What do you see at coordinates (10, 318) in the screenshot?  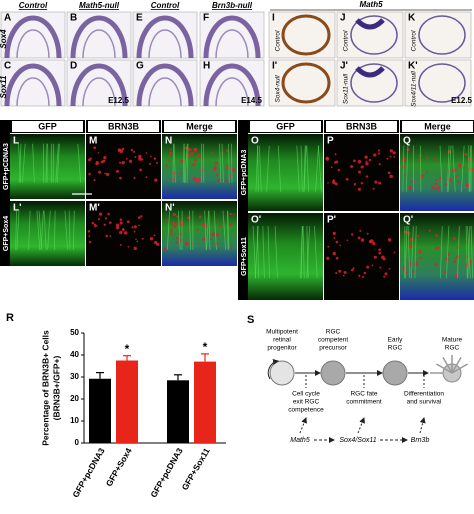 I see `panel-letter: R` at bounding box center [10, 318].